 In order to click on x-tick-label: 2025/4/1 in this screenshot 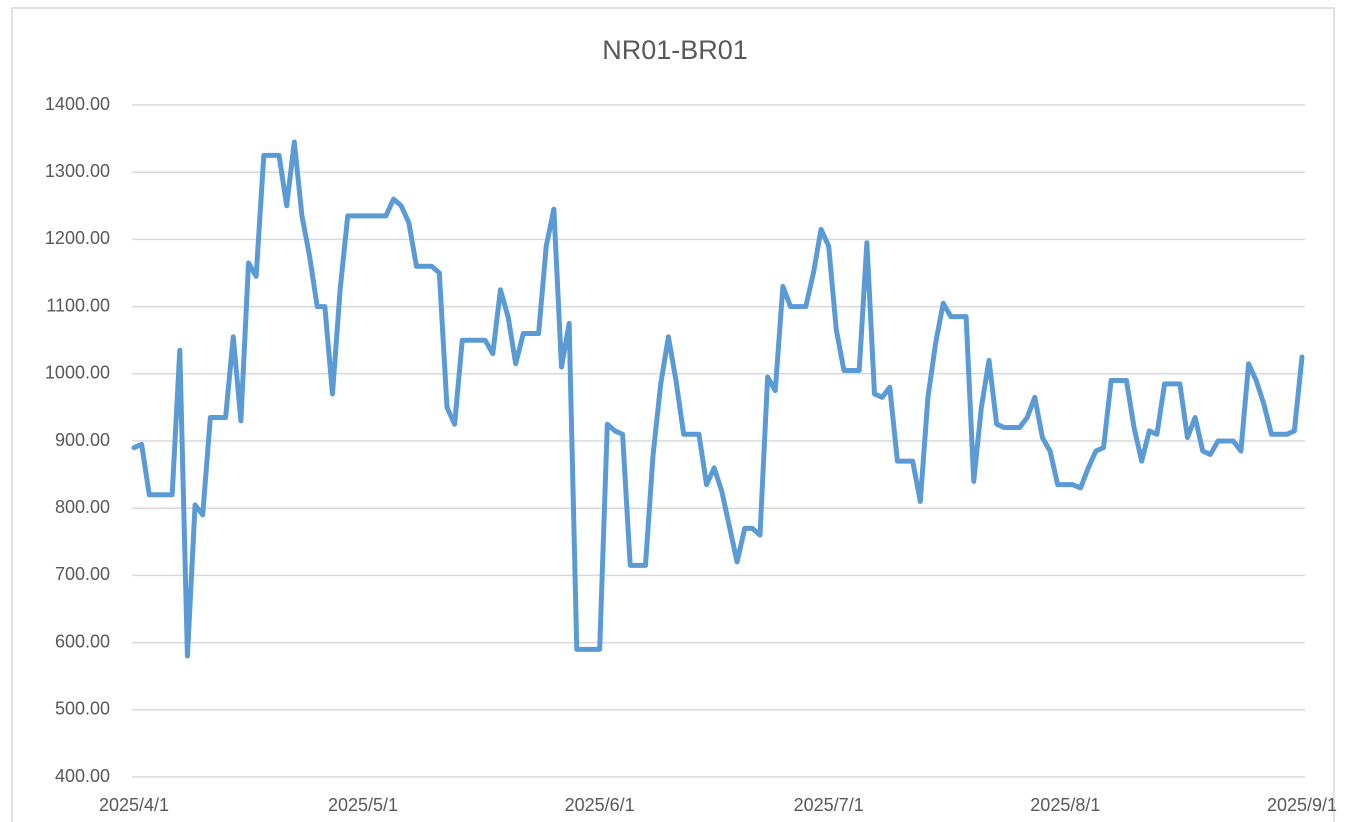, I will do `click(134, 805)`.